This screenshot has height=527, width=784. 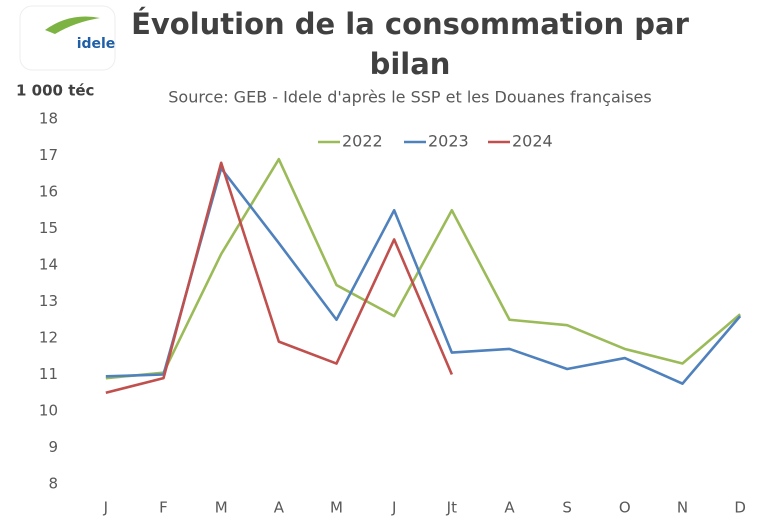 What do you see at coordinates (48, 374) in the screenshot?
I see `y-tick-label: 11` at bounding box center [48, 374].